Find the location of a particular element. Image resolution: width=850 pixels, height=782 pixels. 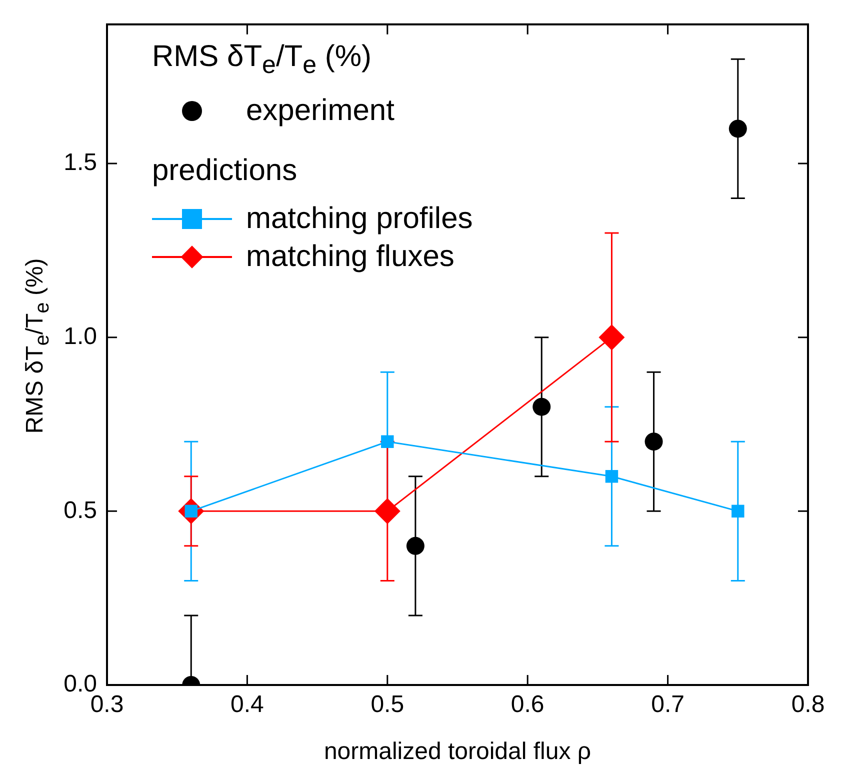

x-axis-title: normalized toroidal flux ρ is located at coordinates (457, 752).